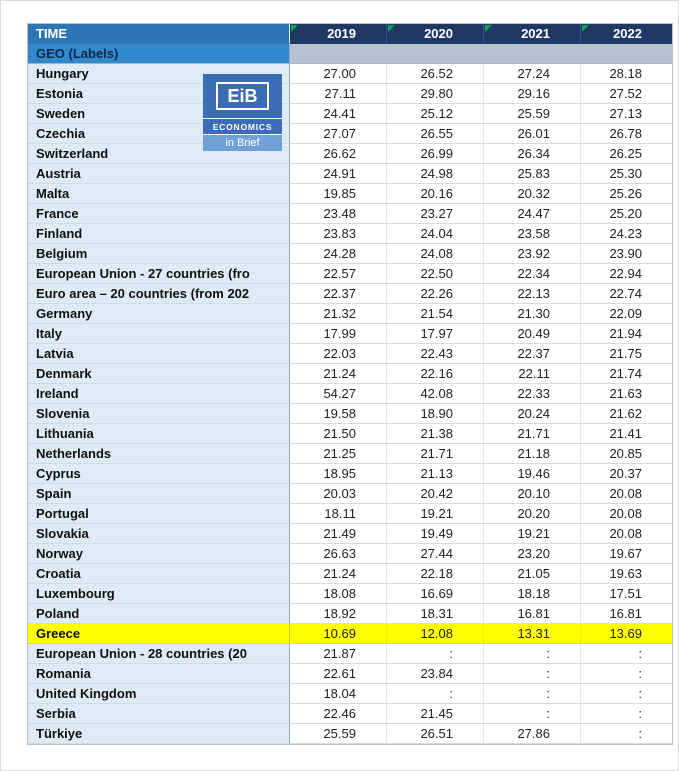 The image size is (679, 771). Describe the element at coordinates (159, 354) in the screenshot. I see `country-name-cell: Latvia` at that location.